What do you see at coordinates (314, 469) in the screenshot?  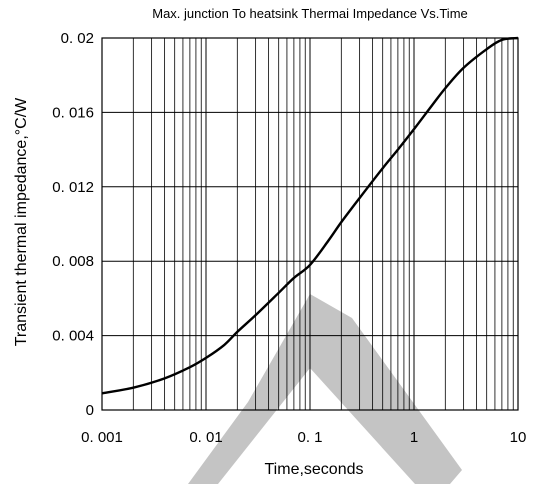 I see `x-axis-title: Time,seconds` at bounding box center [314, 469].